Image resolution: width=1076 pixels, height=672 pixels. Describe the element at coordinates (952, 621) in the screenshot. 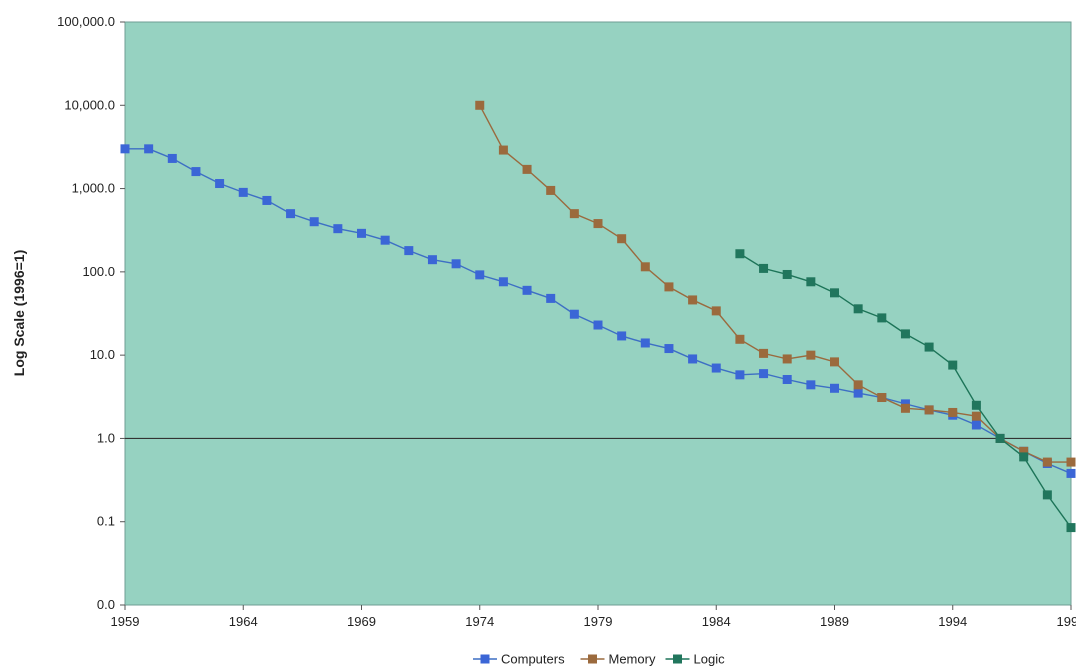

I see `x-tick-label: 1994` at that location.